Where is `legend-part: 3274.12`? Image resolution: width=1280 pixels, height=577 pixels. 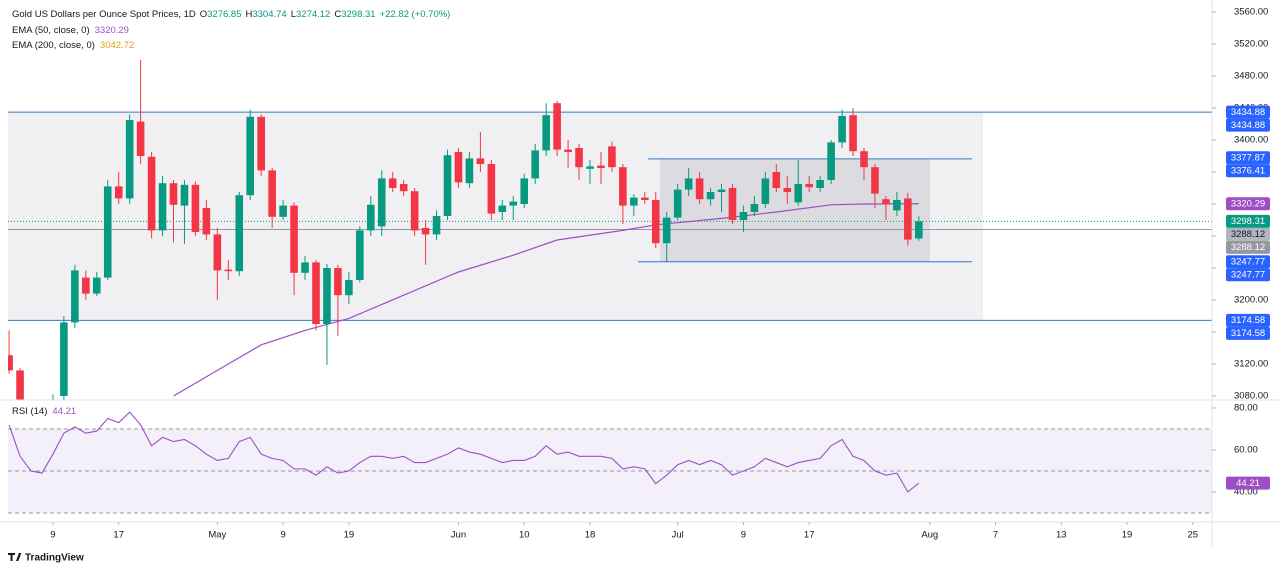
legend-part: 3274.12 is located at coordinates (313, 14).